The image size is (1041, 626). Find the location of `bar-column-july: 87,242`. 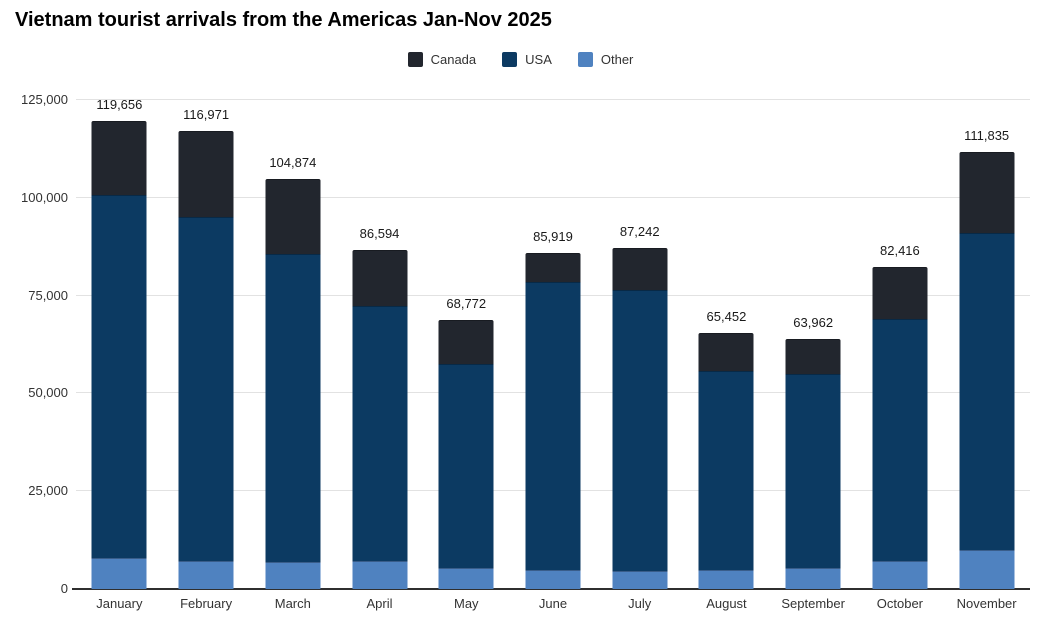

bar-column-july: 87,242 is located at coordinates (639, 344).